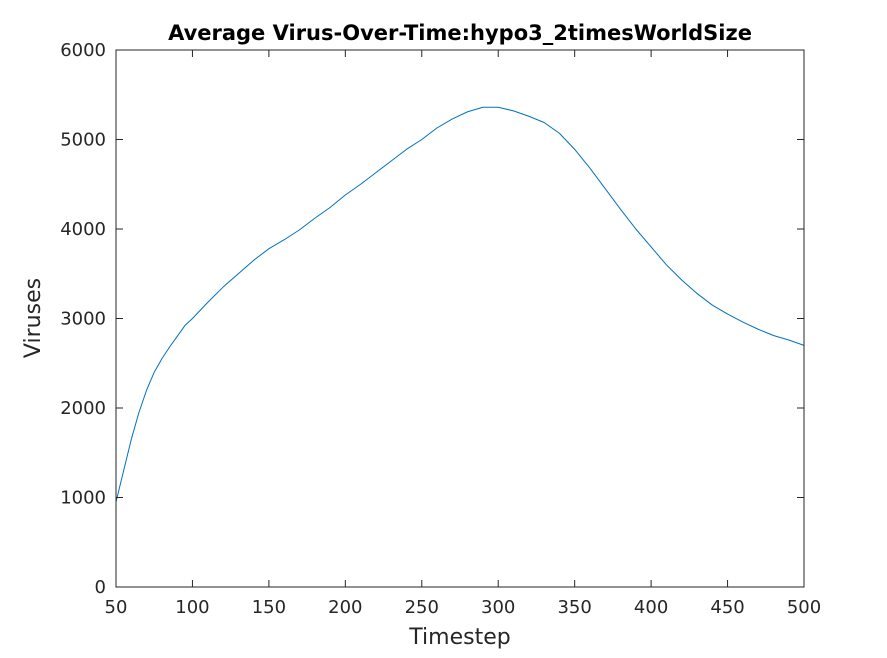  Describe the element at coordinates (100, 587) in the screenshot. I see `y-tick-label: 0` at that location.